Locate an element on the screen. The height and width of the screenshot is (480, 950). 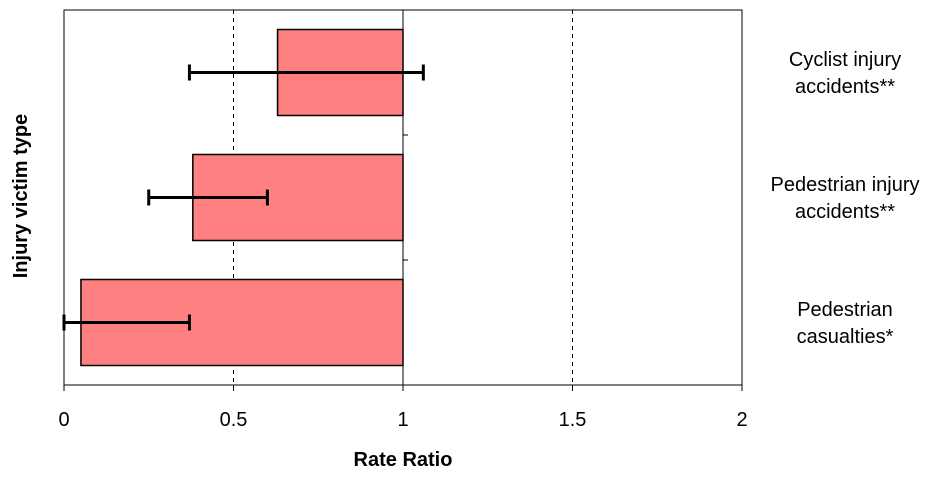
x-tick-label: 1.5 is located at coordinates (573, 420).